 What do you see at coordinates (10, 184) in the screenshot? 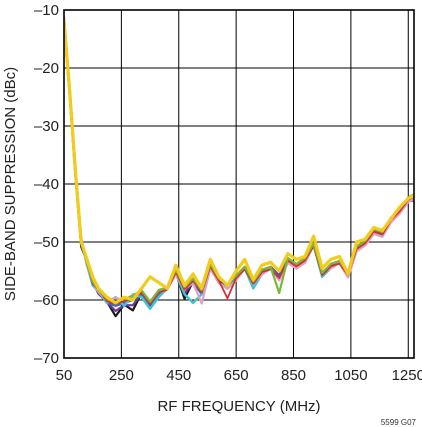
I see `y-axis-label: SIDE-BAND SUPPRESSION (dBc)` at bounding box center [10, 184].